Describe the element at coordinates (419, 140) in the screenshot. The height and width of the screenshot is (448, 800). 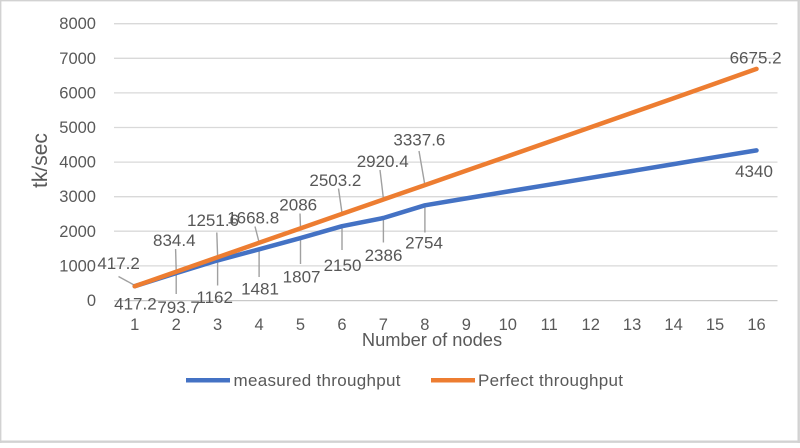
I see `svg-text: 3337.6` at that location.